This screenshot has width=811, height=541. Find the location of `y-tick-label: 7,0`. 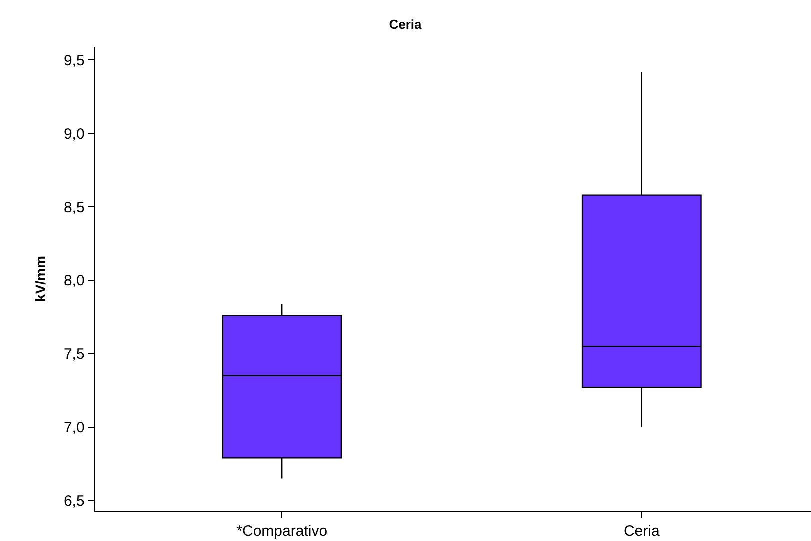

y-tick-label: 7,0 is located at coordinates (74, 428).